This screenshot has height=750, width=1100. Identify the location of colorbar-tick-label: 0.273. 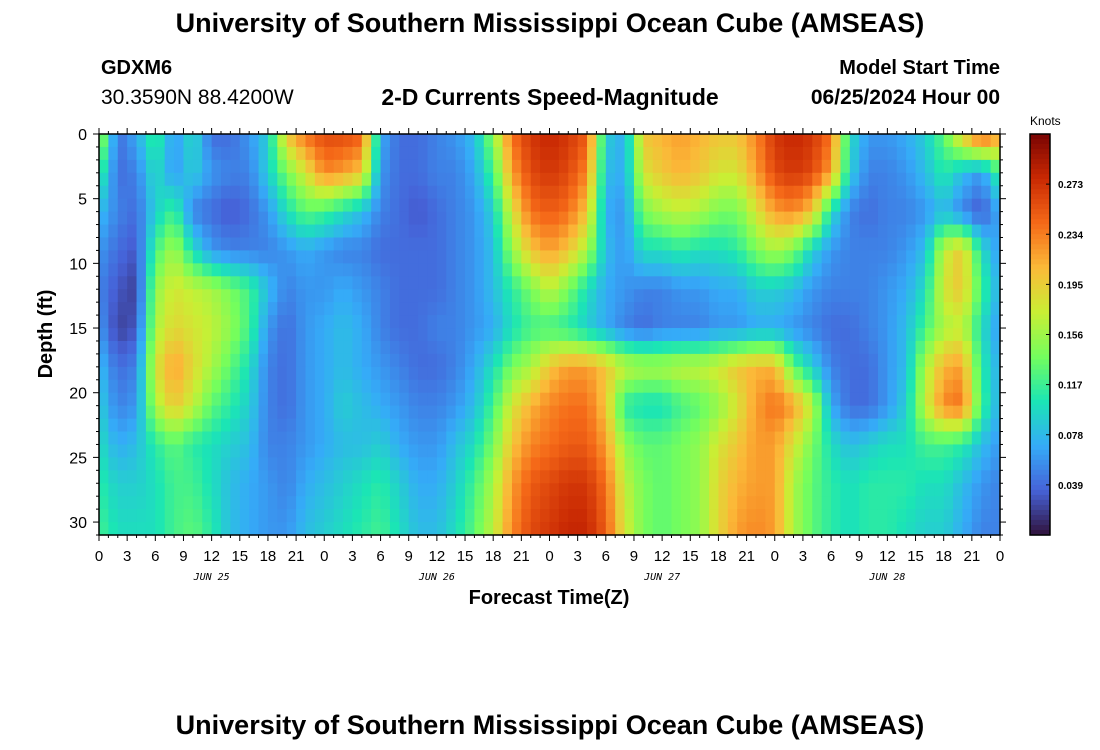
(1070, 185).